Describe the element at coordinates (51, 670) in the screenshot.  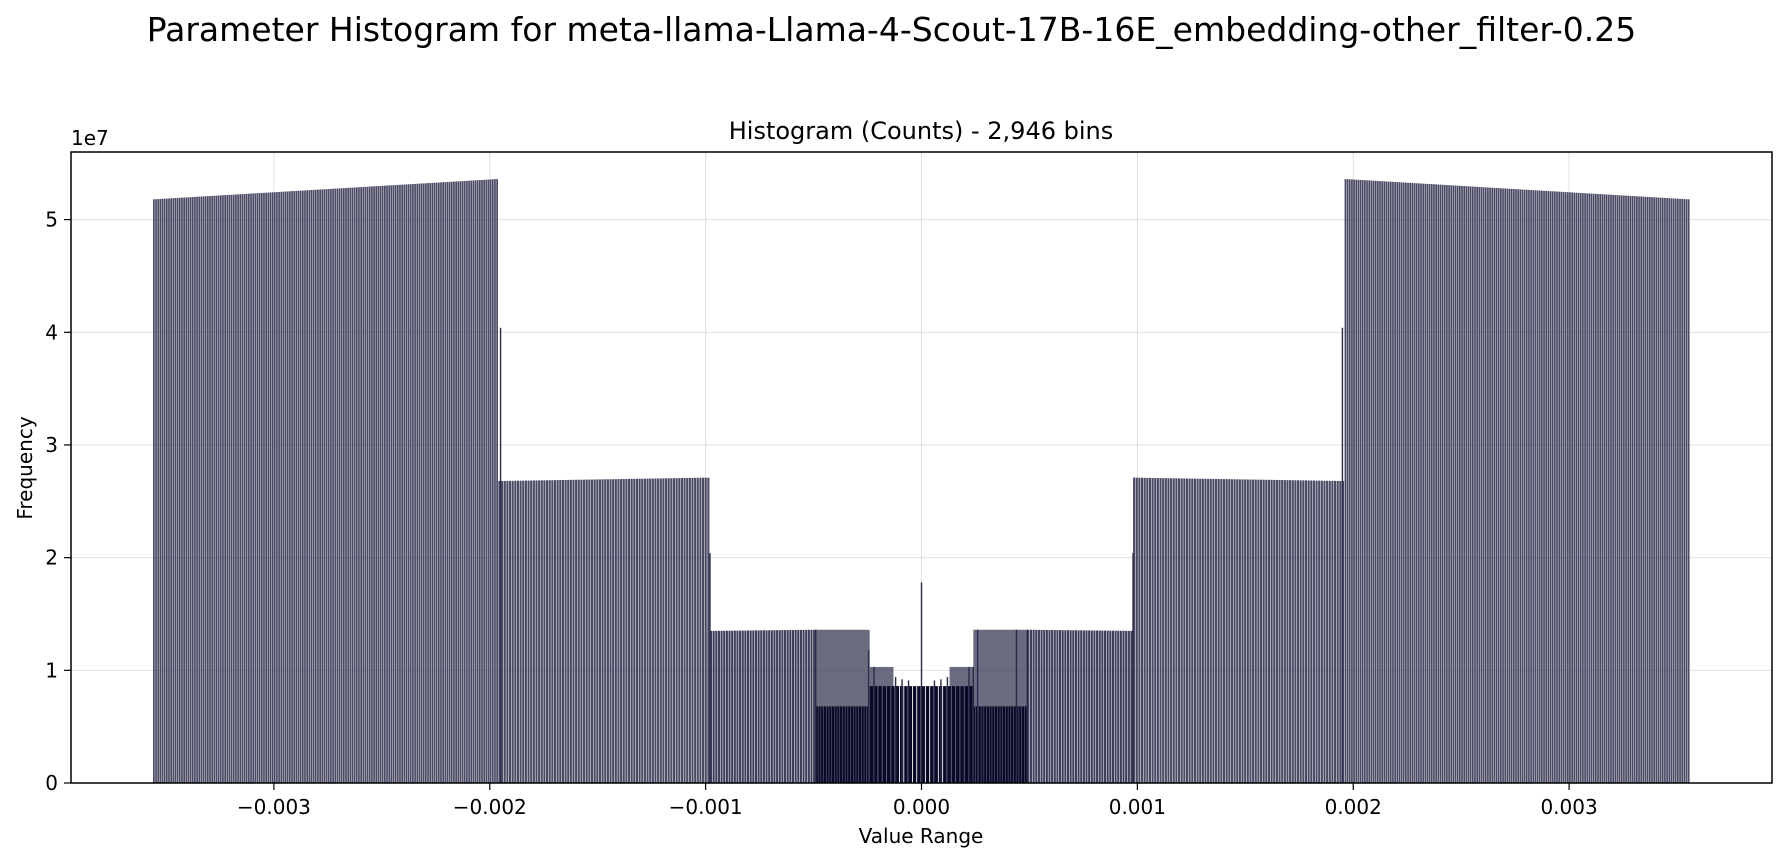
I see `y-tick-label: 1` at that location.